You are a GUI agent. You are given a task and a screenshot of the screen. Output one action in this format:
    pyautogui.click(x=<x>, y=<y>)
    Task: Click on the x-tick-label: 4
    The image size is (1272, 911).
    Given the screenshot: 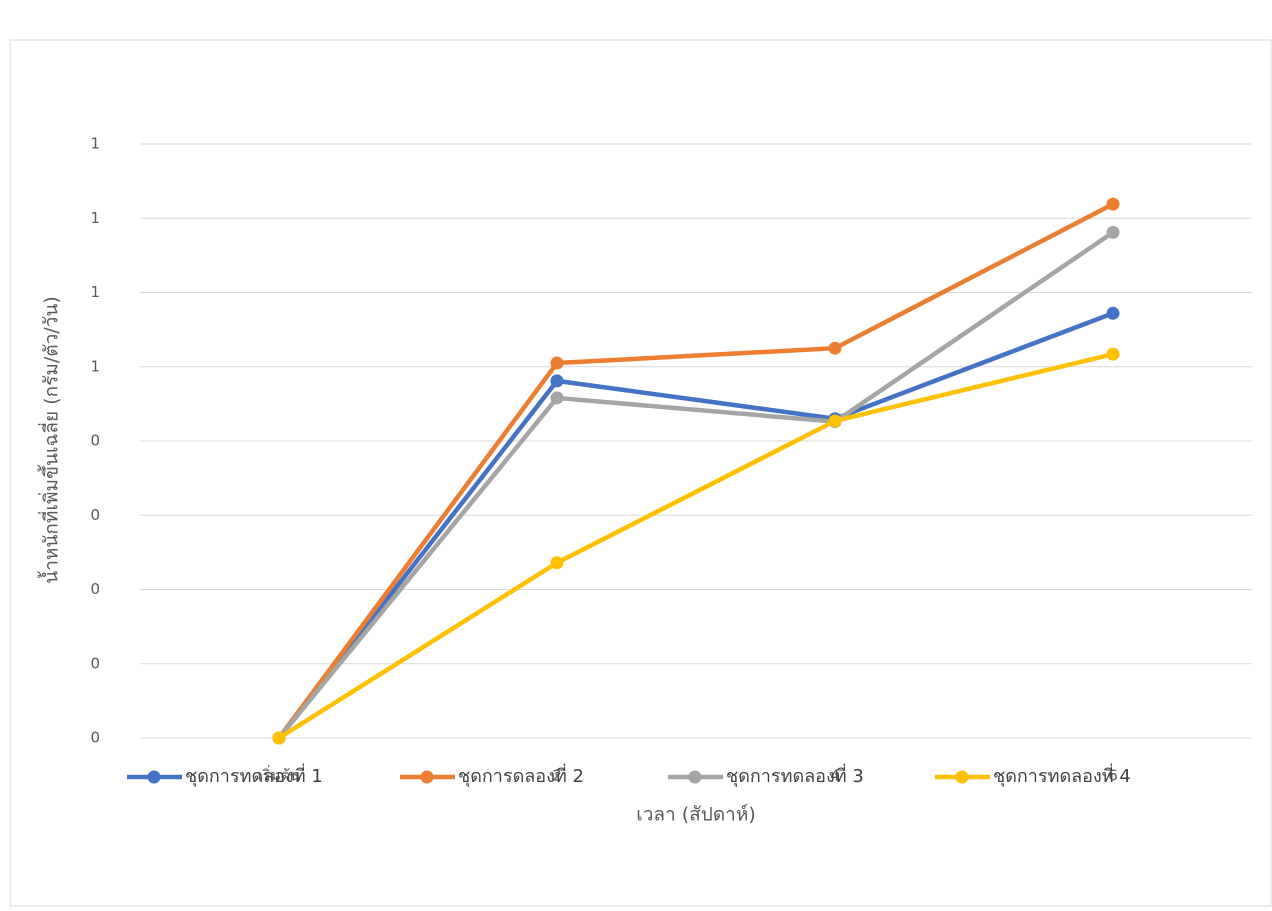 What is the action you would take?
    pyautogui.click(x=835, y=776)
    